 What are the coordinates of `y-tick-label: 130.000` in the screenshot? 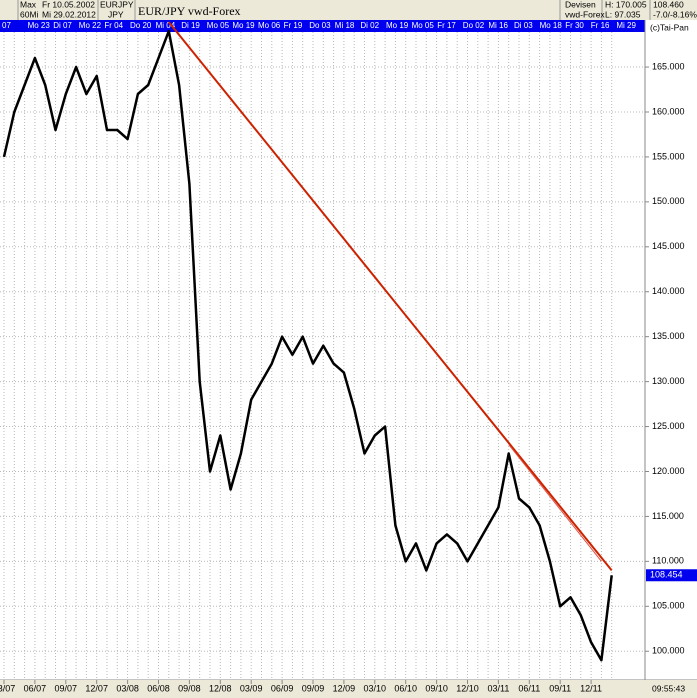 It's located at (668, 381).